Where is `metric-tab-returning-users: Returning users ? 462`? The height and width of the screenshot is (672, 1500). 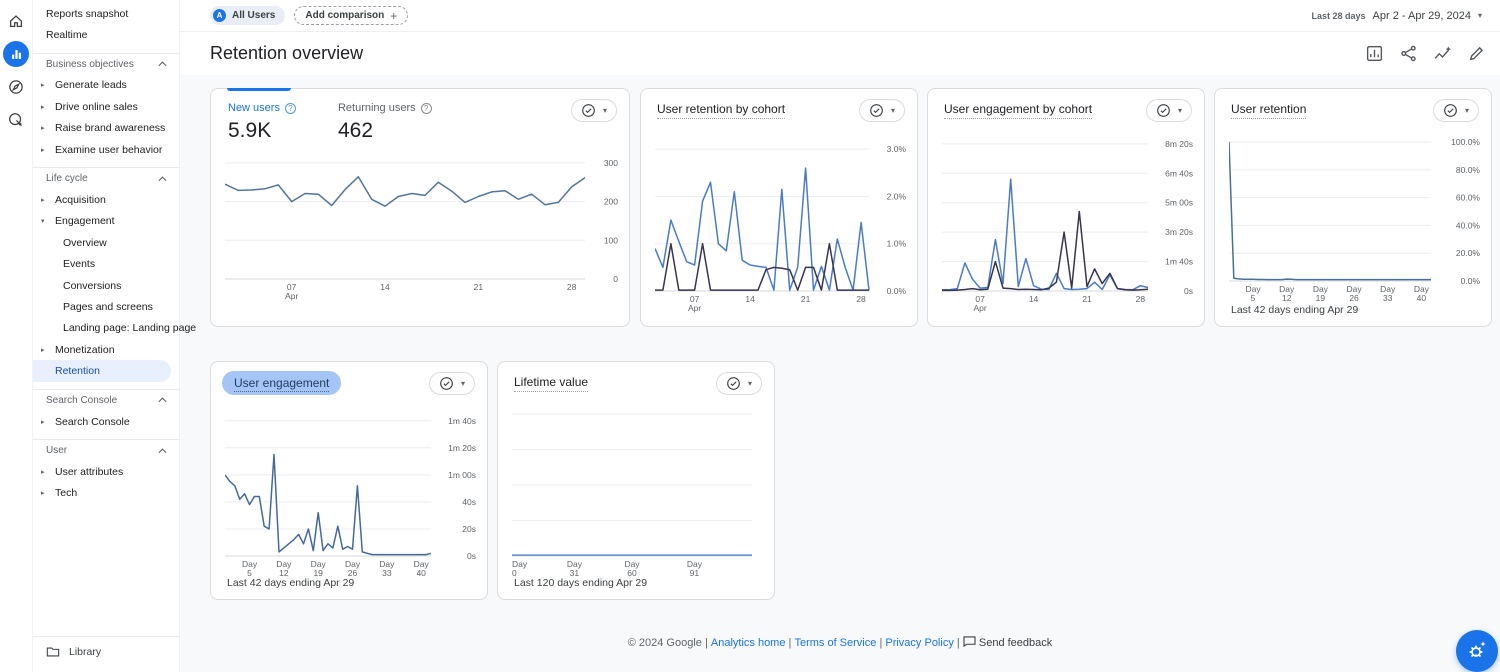 metric-tab-returning-users: Returning users ? 462 is located at coordinates (385, 122).